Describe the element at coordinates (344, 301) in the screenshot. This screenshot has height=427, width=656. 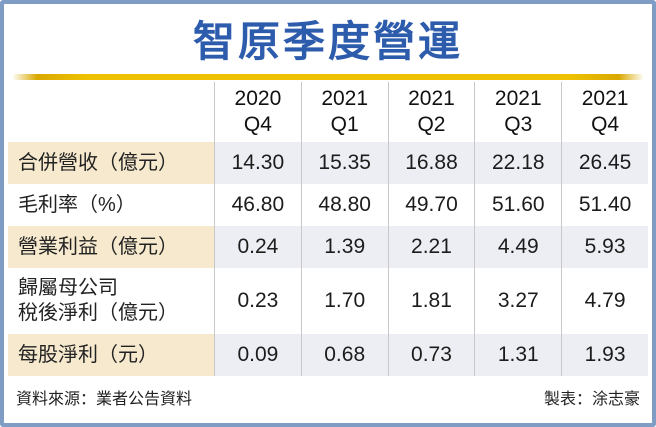
I see `table-cell: 1.70` at that location.